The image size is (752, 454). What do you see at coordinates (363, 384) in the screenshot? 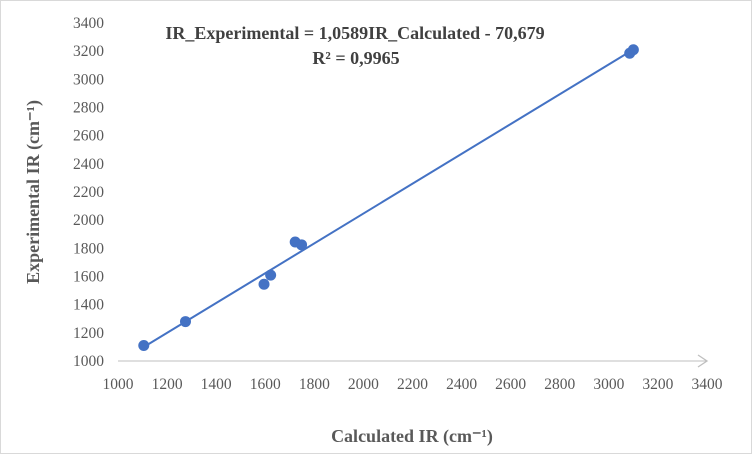
I see `x-tick-label: 2000` at bounding box center [363, 384].